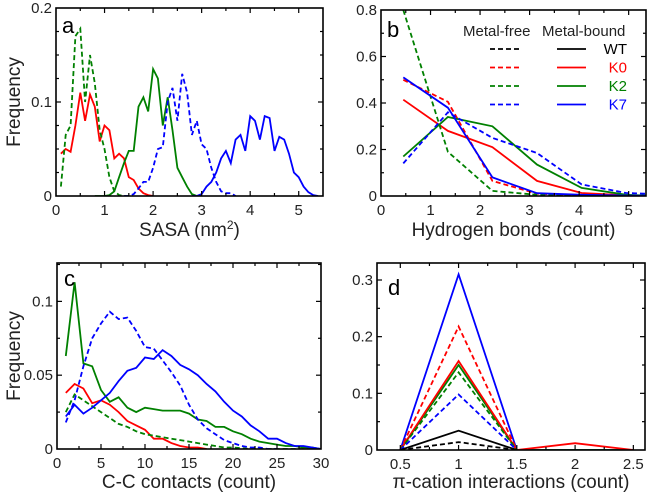 The width and height of the screenshot is (647, 496). What do you see at coordinates (189, 463) in the screenshot?
I see `x-tick-label: 15` at bounding box center [189, 463].